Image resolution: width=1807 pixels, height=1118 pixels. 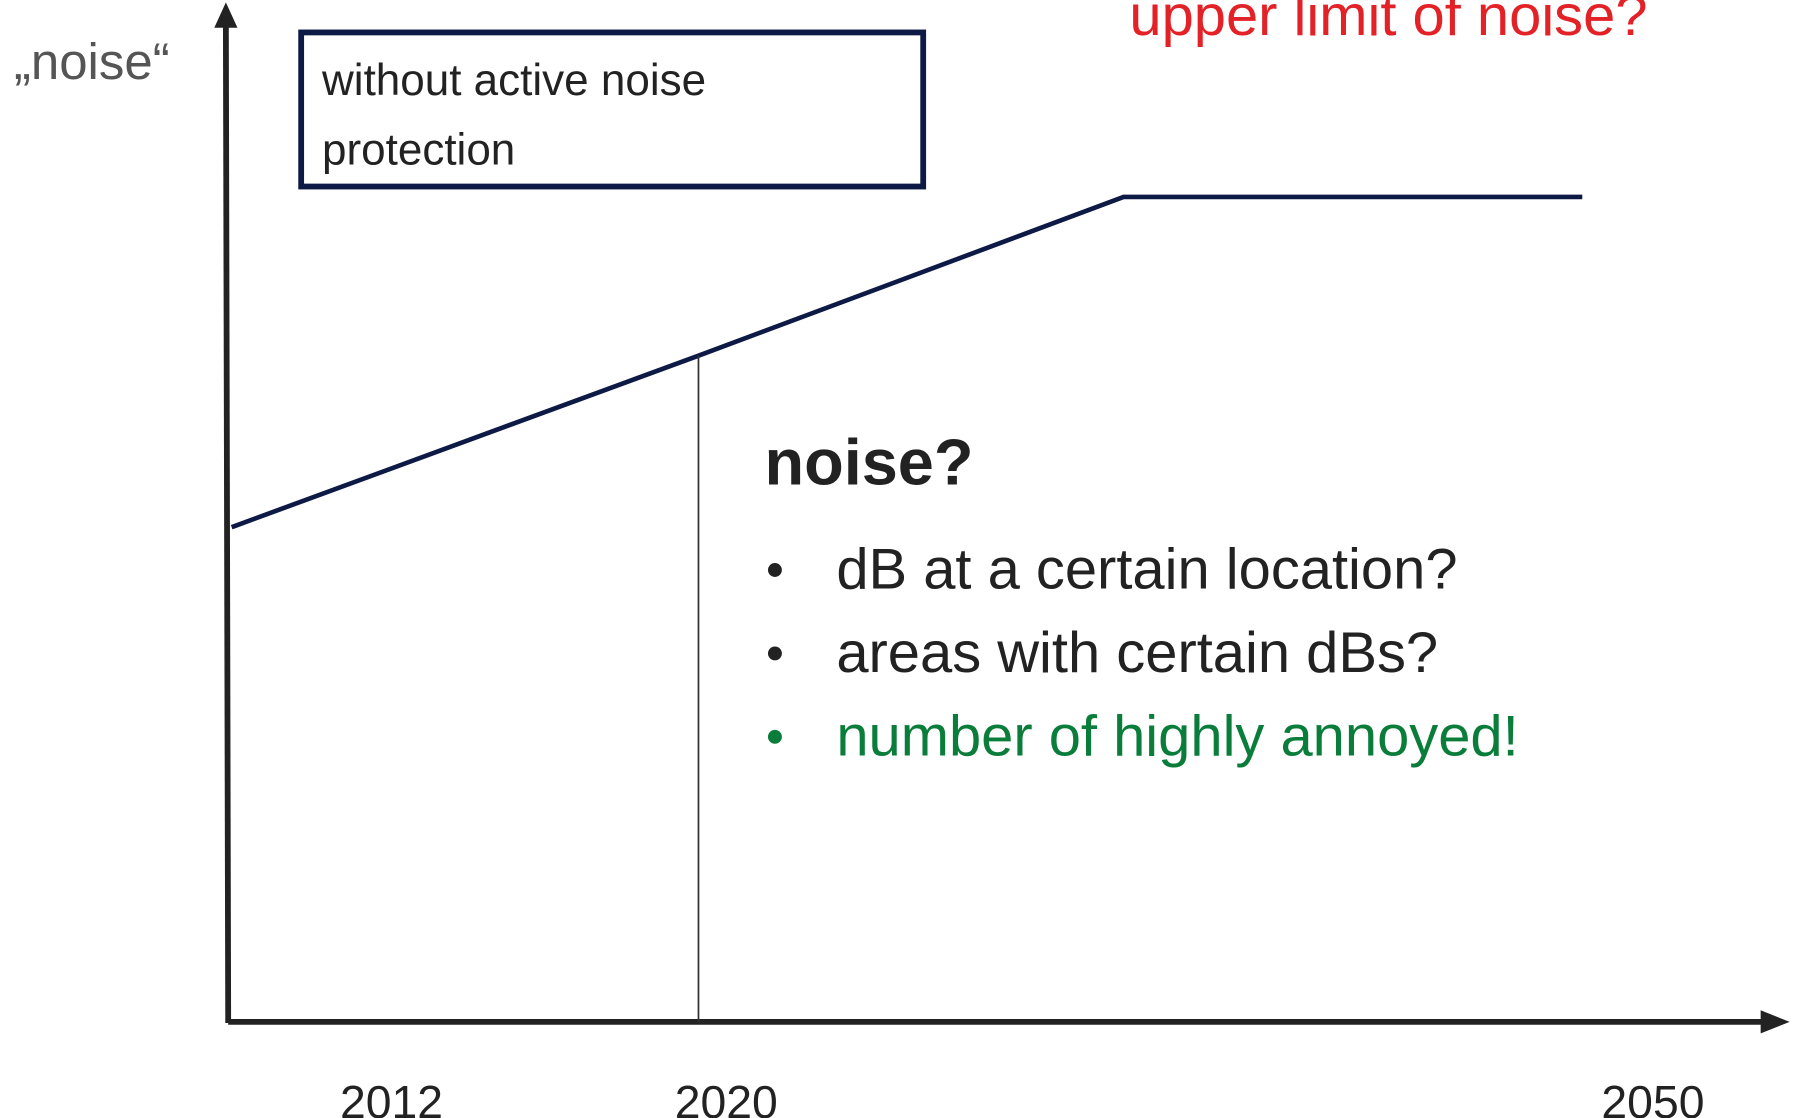 I want to click on bullet-text: dB at a certain location?, so click(x=1146, y=570).